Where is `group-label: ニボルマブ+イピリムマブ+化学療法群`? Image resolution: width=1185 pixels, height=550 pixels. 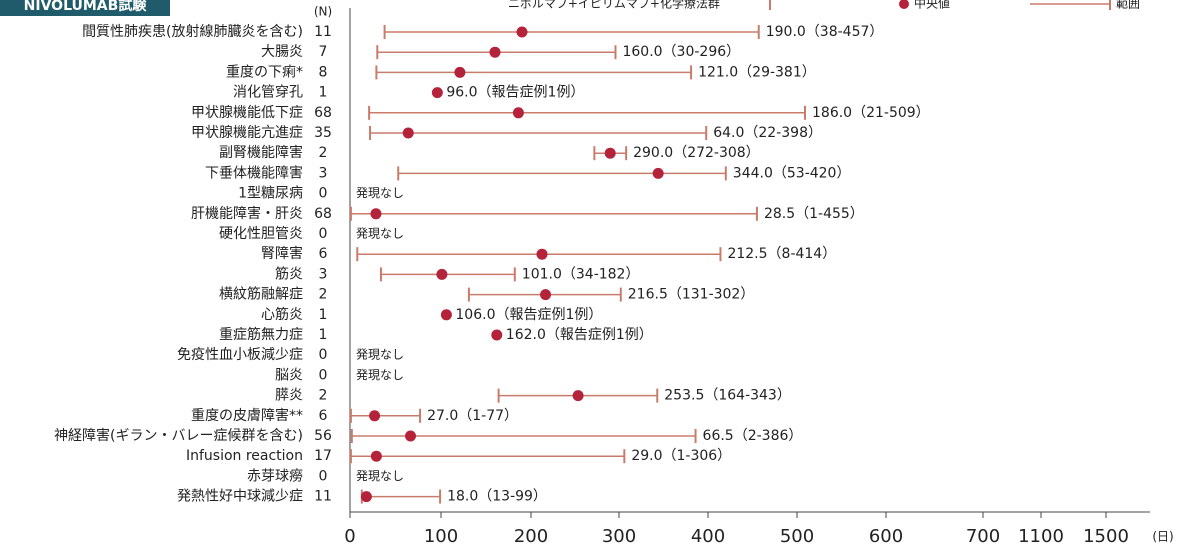
group-label: ニボルマブ+イピリムマブ+化学療法群 is located at coordinates (614, 5).